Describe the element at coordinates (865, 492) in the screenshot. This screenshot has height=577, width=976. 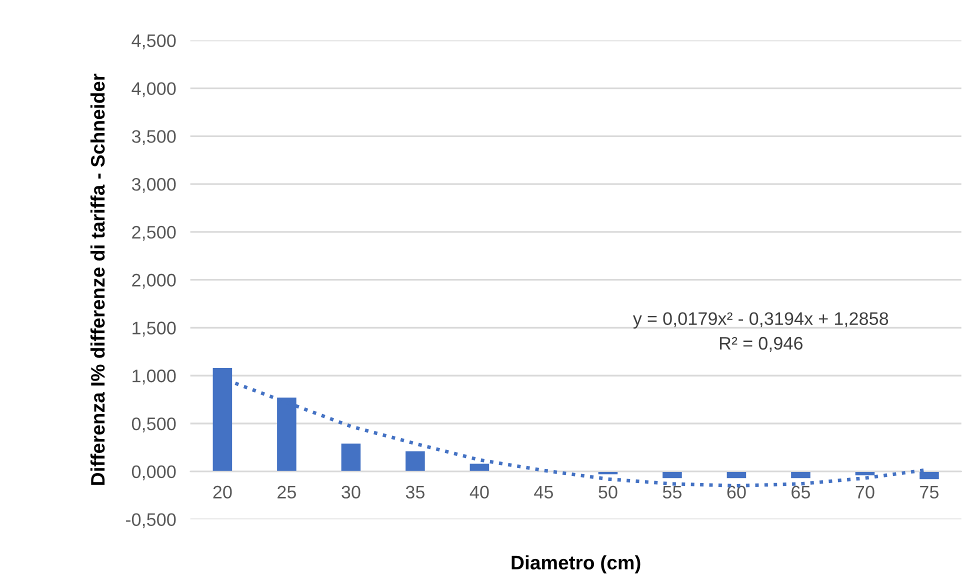
I see `x-tick-label: 70` at that location.